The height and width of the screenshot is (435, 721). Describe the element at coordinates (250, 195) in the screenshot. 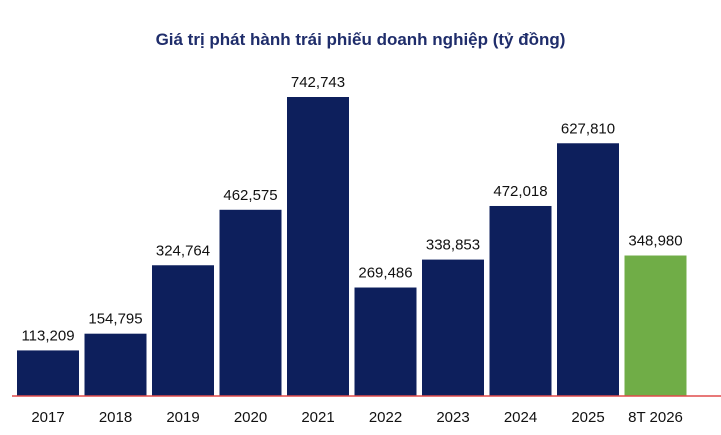

I see `value-label: 462,575` at that location.